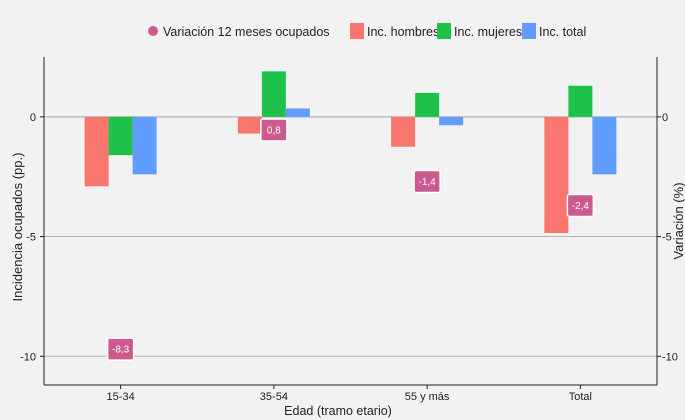 The width and height of the screenshot is (685, 420). What do you see at coordinates (427, 397) in the screenshot?
I see `x-tick-label: 55 y más` at bounding box center [427, 397].